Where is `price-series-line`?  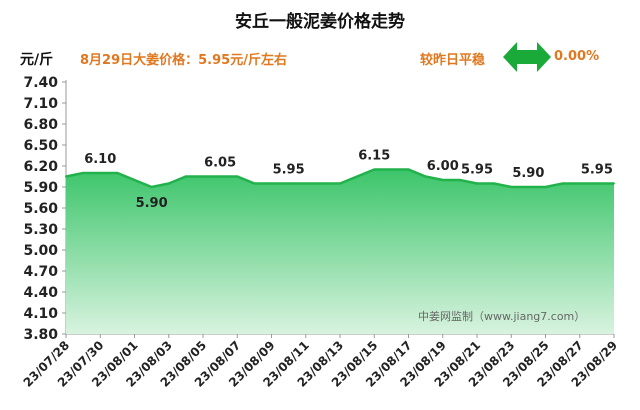 price-series-line is located at coordinates (339, 178).